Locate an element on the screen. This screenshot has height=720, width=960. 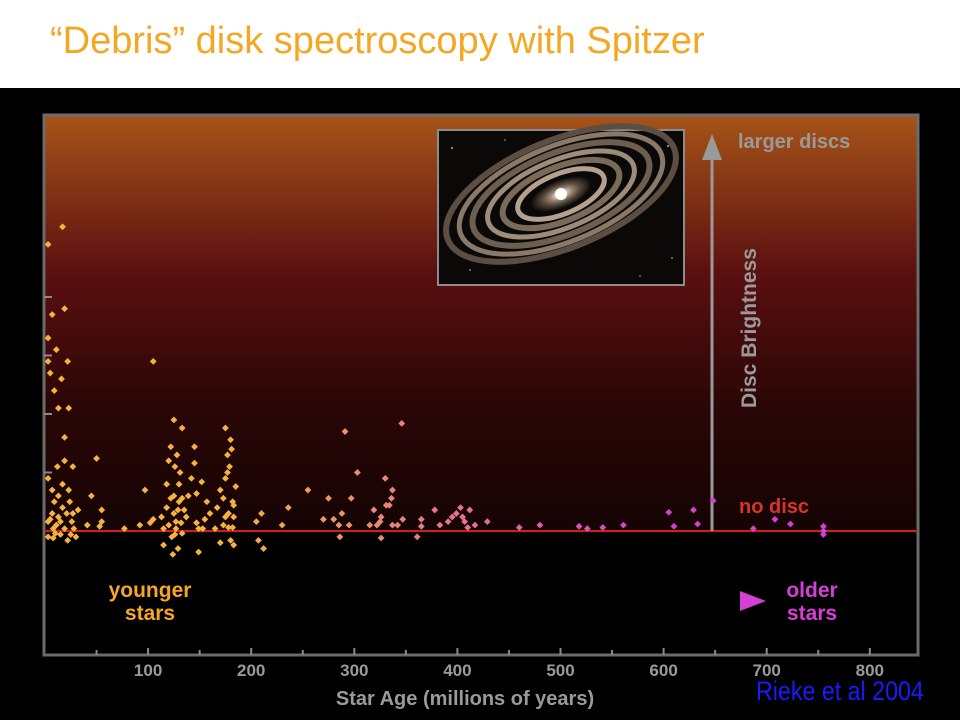
younger-stars-label-line1: younger is located at coordinates (150, 590).